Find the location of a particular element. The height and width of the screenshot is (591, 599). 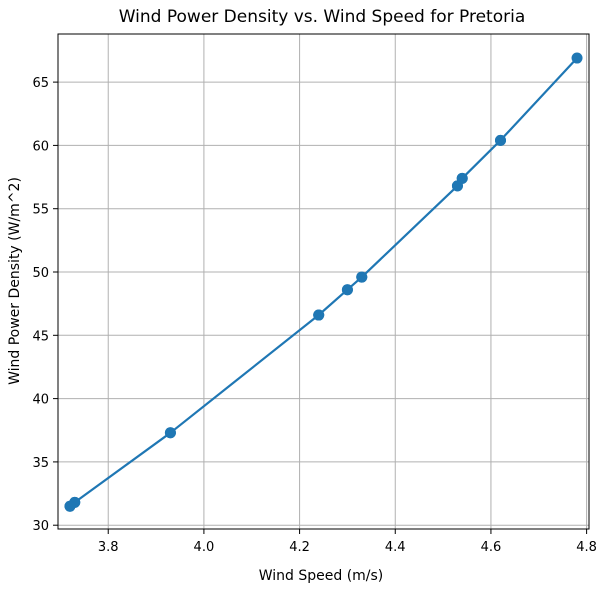

y-tick-label: 30 is located at coordinates (40, 526).